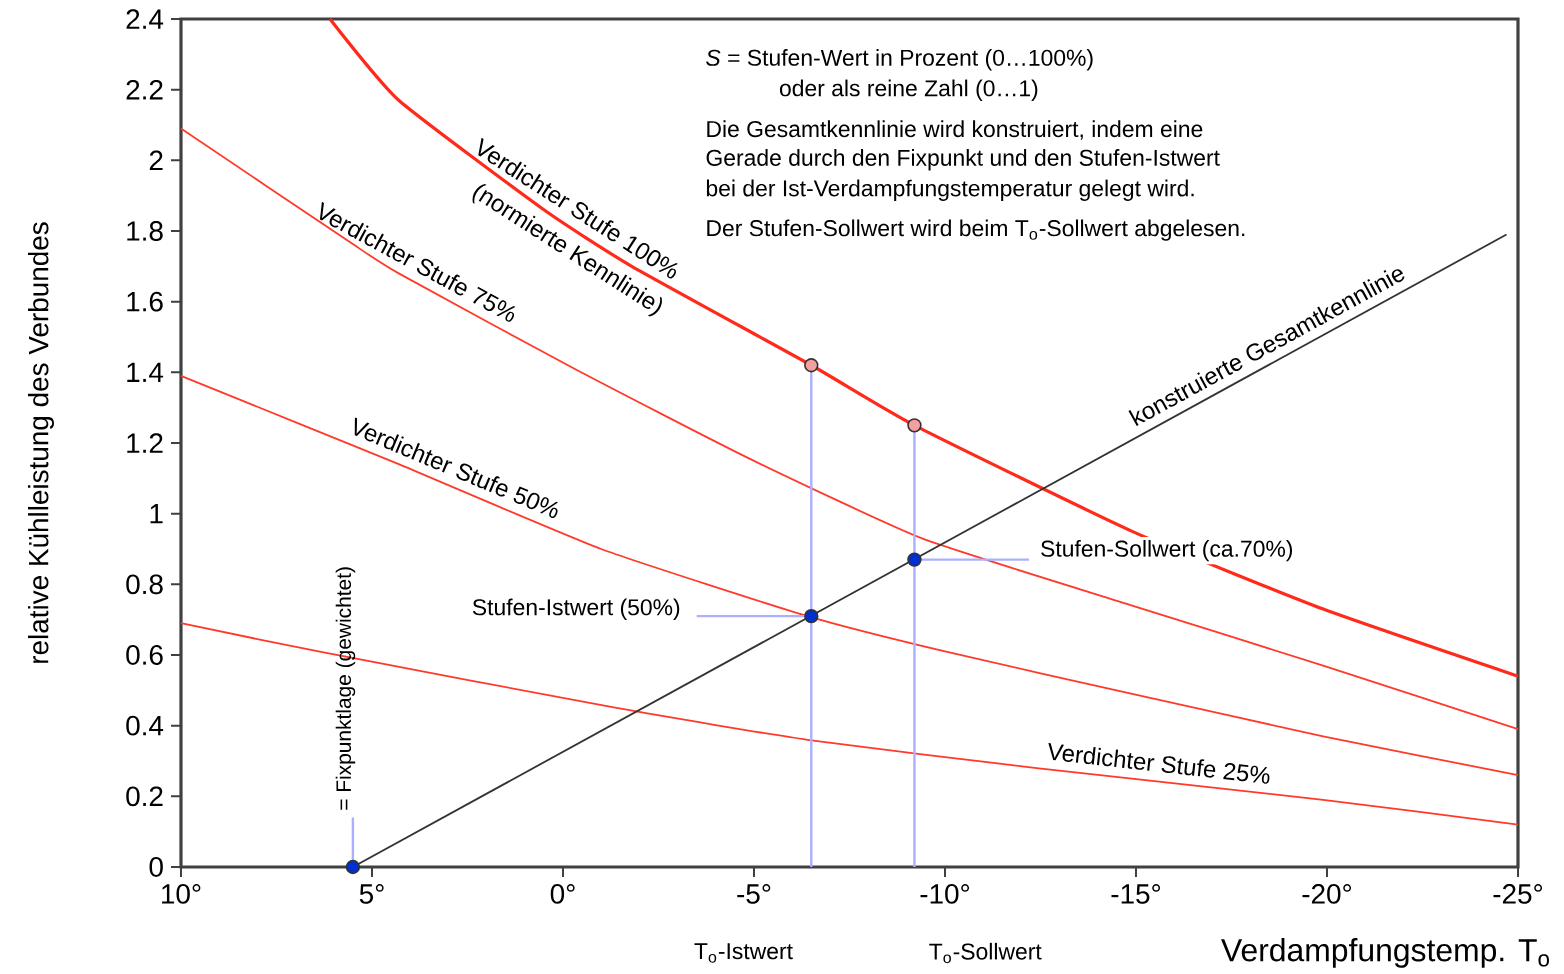 The height and width of the screenshot is (974, 1564). Describe the element at coordinates (576, 609) in the screenshot. I see `annotation: Stufen-Istwert (50%)` at that location.